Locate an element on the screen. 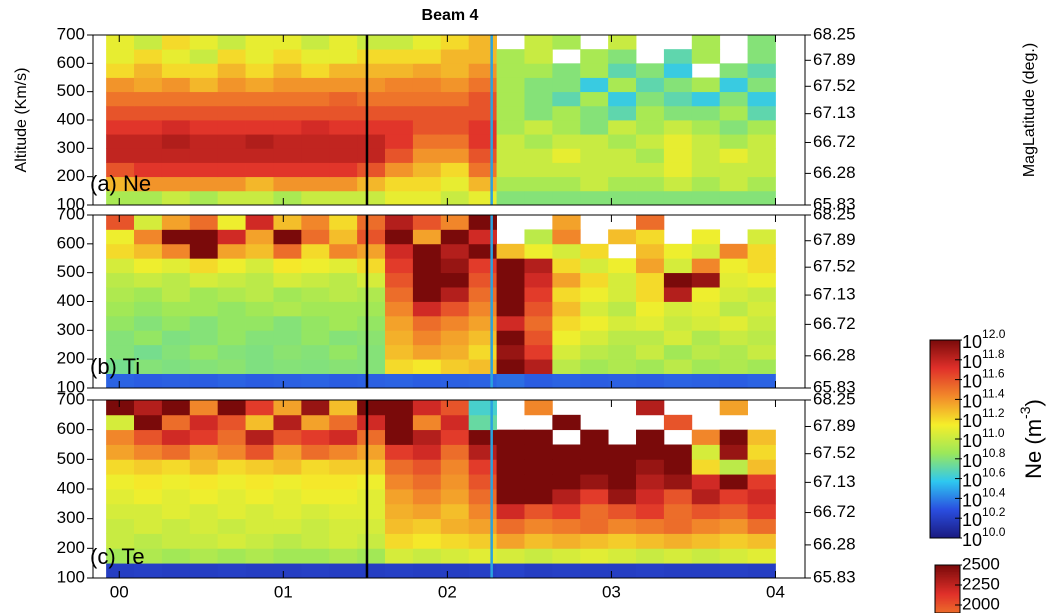  x-tick-label: 02 is located at coordinates (447, 591).